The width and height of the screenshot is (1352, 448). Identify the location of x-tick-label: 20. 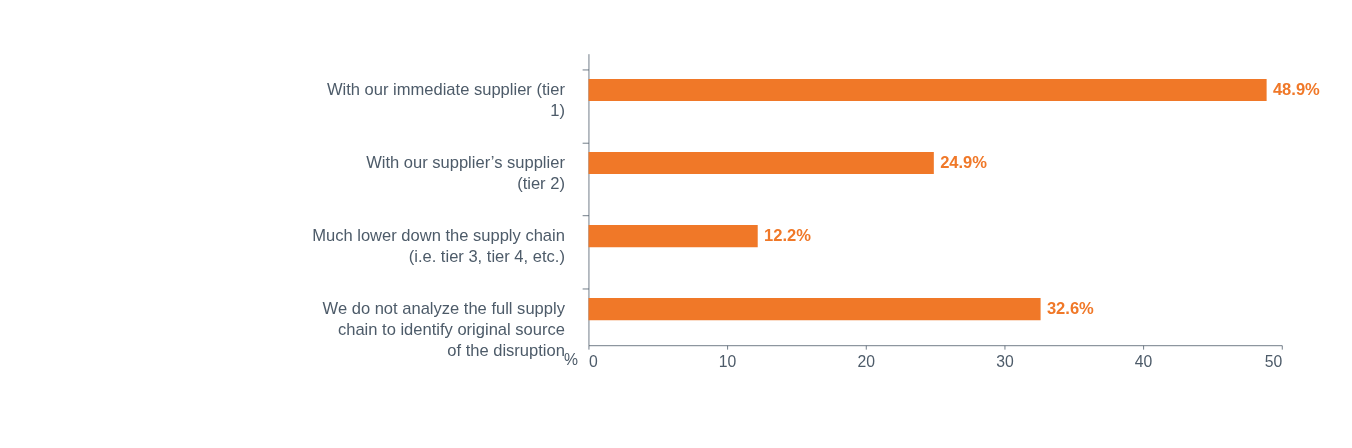
(866, 361).